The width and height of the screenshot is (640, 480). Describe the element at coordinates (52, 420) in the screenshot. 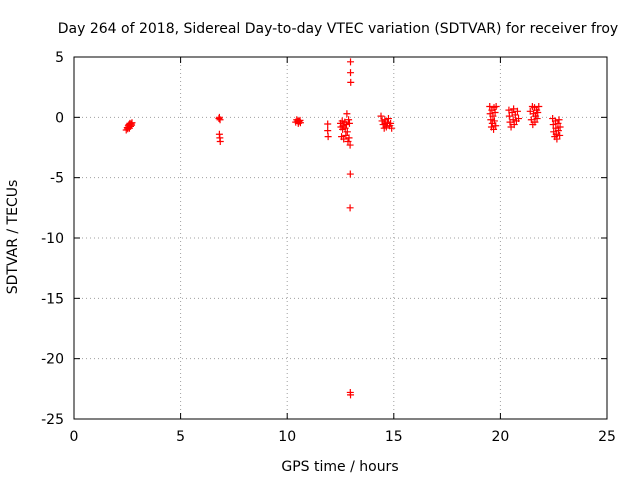

I see `y-tick-label: -25` at that location.